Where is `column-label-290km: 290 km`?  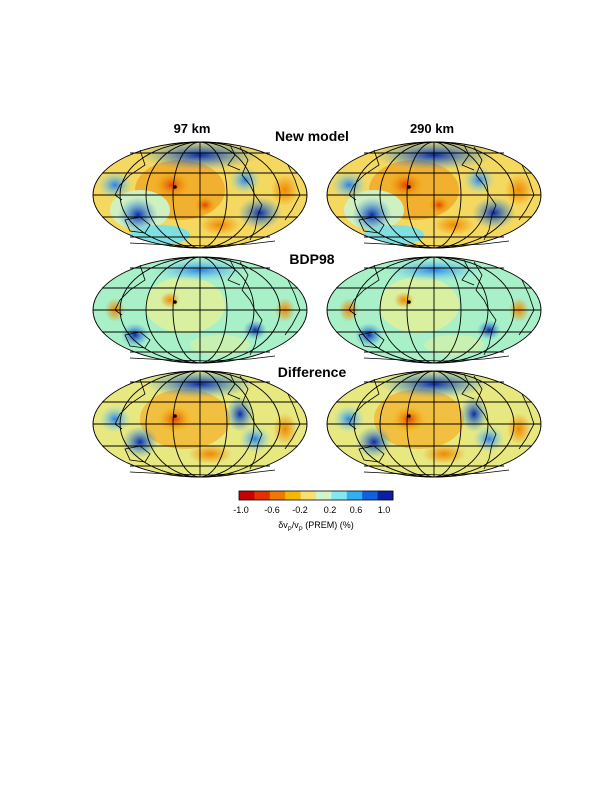
column-label-290km: 290 km is located at coordinates (432, 128).